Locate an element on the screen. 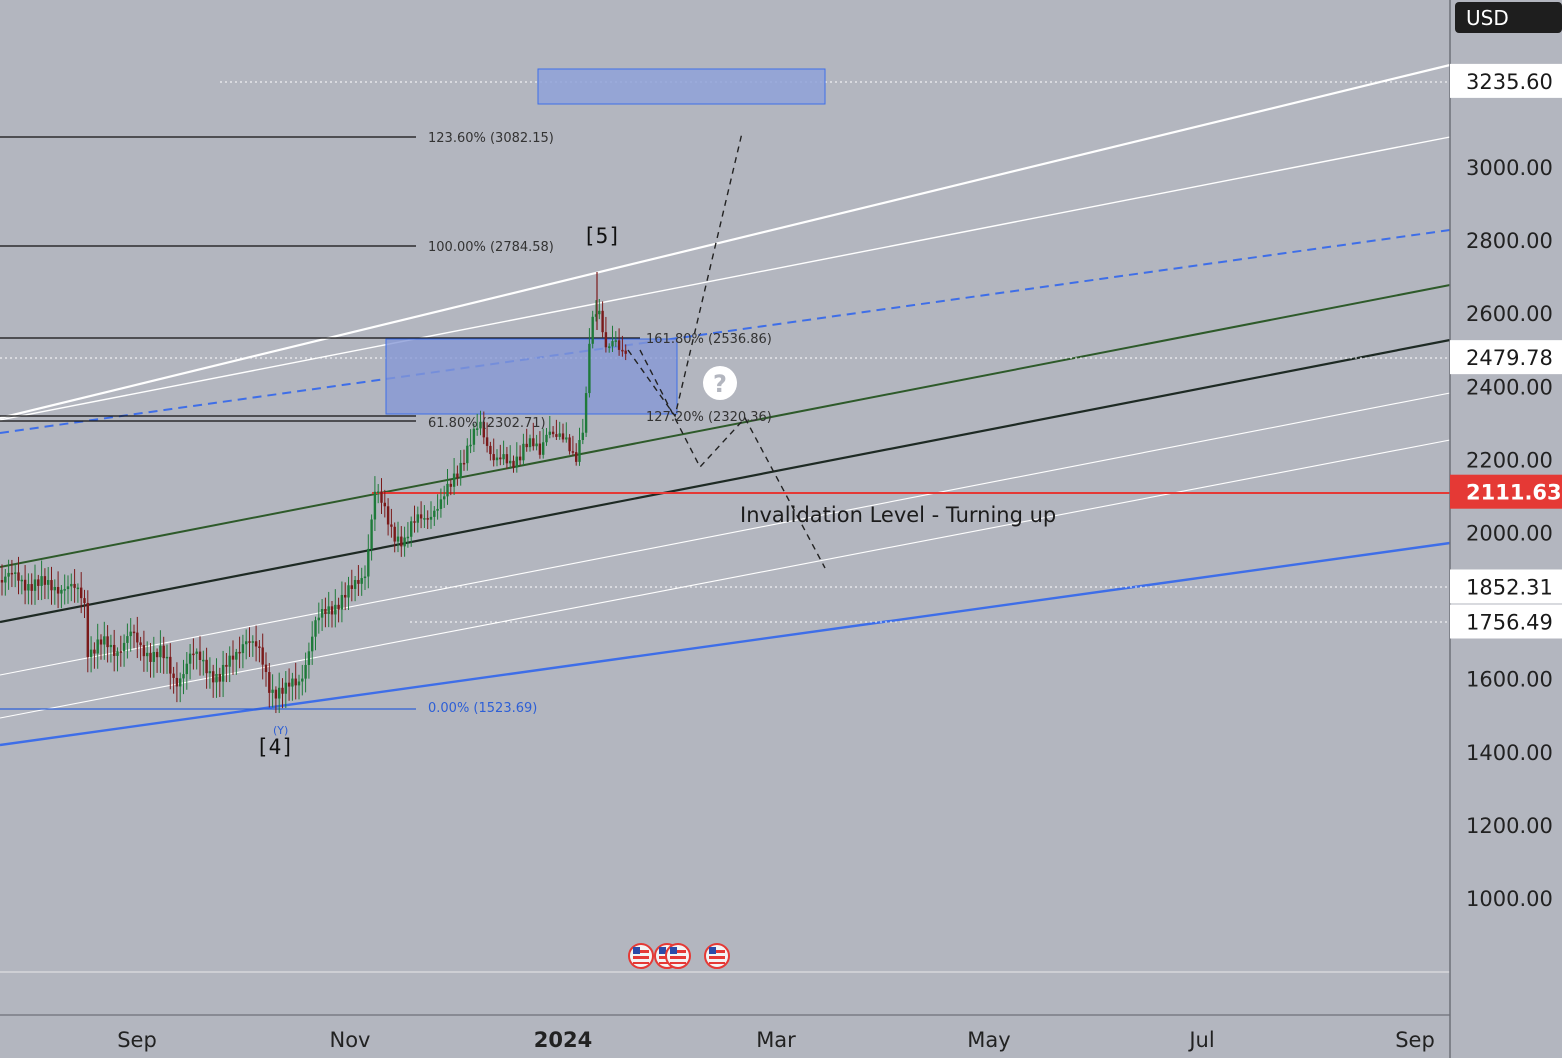 The height and width of the screenshot is (1058, 1562). price-tick-label: 2200.00 is located at coordinates (1509, 460).